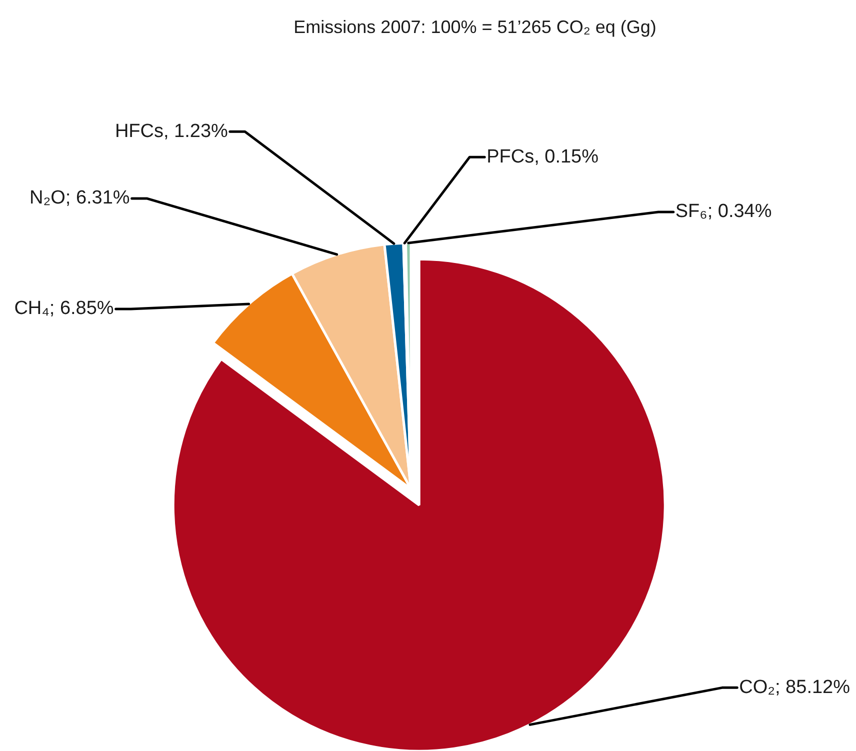  What do you see at coordinates (794, 687) in the screenshot?
I see `slice-label: CO₂; 85.12%` at bounding box center [794, 687].